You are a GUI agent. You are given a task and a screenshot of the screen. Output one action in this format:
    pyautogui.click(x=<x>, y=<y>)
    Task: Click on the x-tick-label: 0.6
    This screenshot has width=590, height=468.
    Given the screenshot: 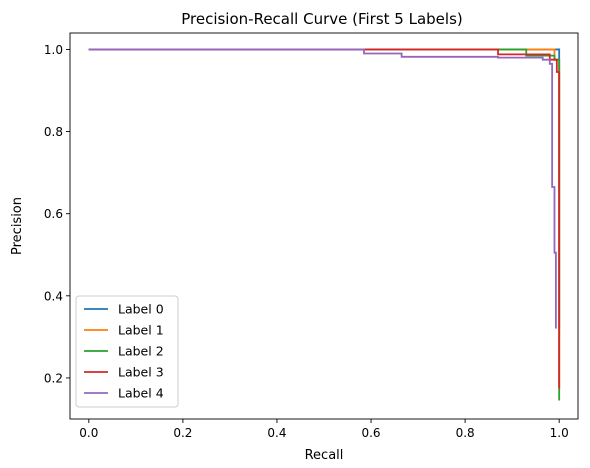 What is the action you would take?
    pyautogui.click(x=370, y=433)
    